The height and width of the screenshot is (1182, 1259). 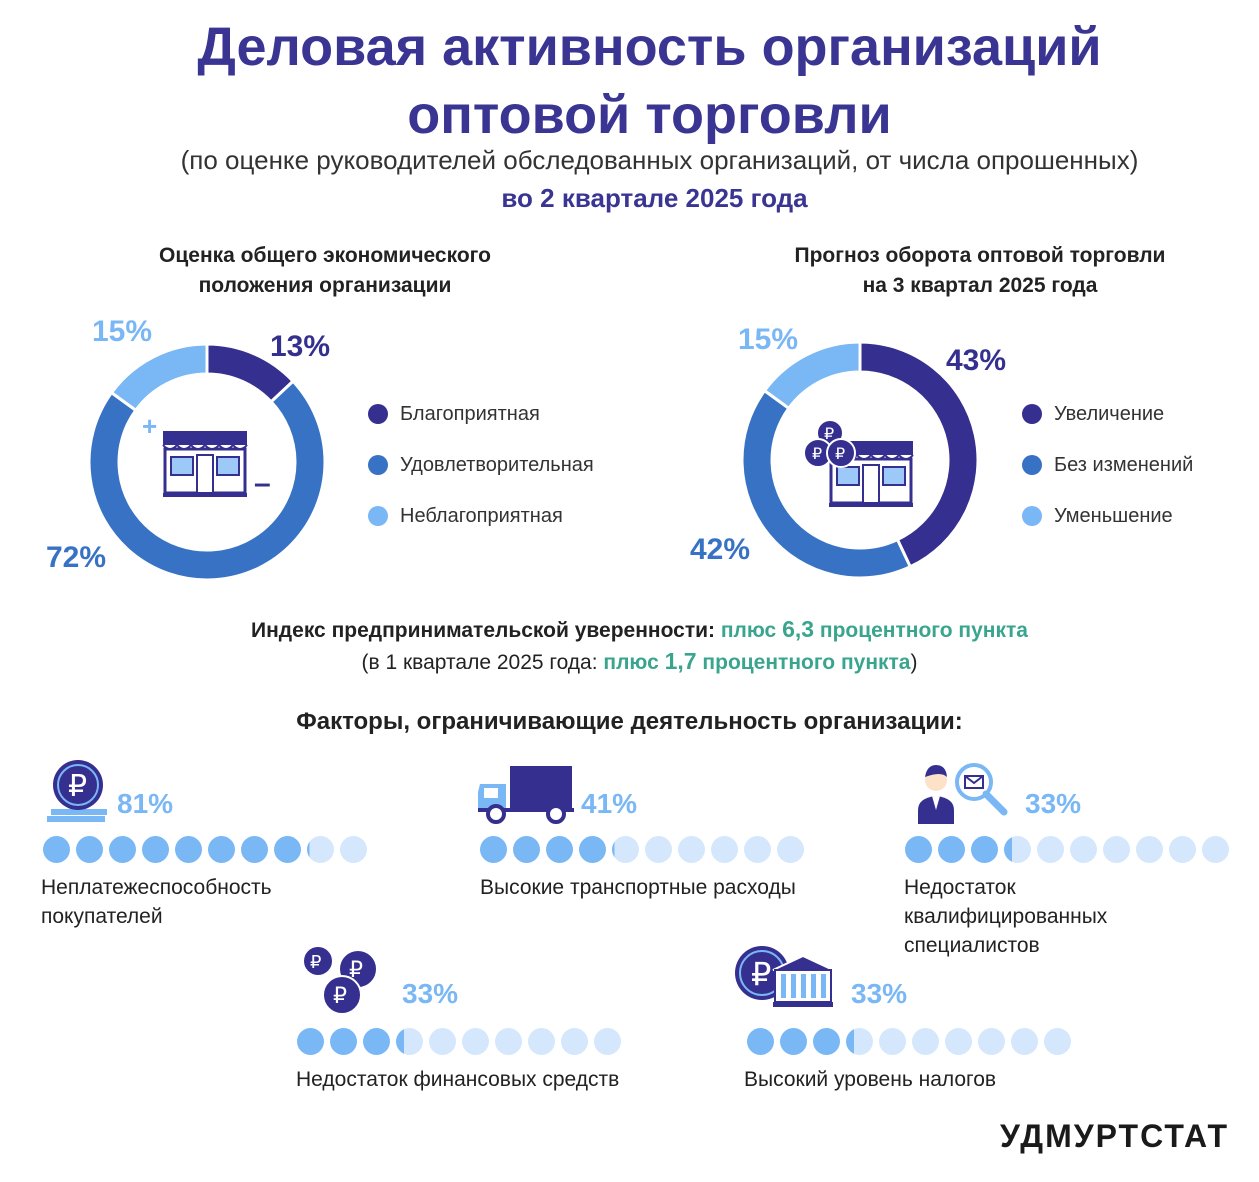 What do you see at coordinates (149, 426) in the screenshot?
I see `plus-icon: +` at bounding box center [149, 426].